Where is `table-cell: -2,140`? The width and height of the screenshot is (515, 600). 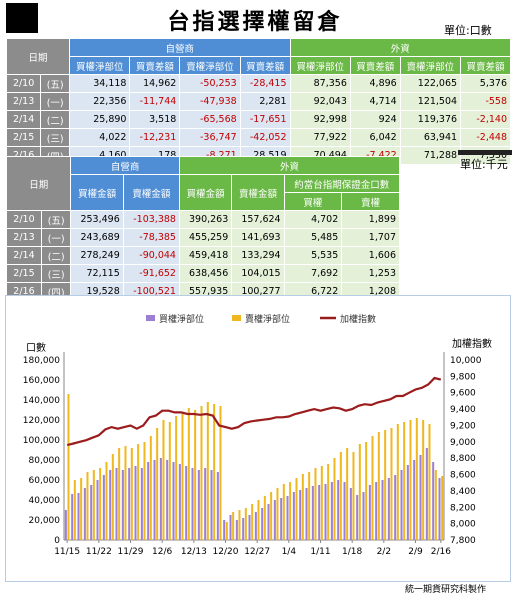 table-cell: -2,140 is located at coordinates (485, 119).